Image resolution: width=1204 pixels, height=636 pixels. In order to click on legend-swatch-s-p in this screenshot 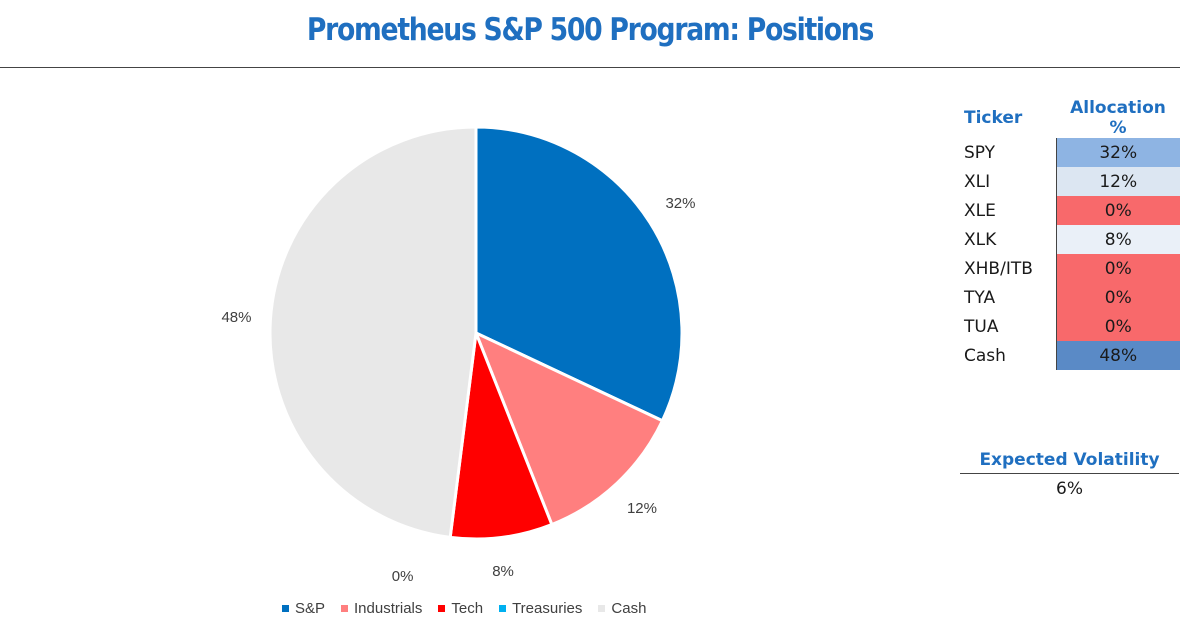, I will do `click(285, 608)`.